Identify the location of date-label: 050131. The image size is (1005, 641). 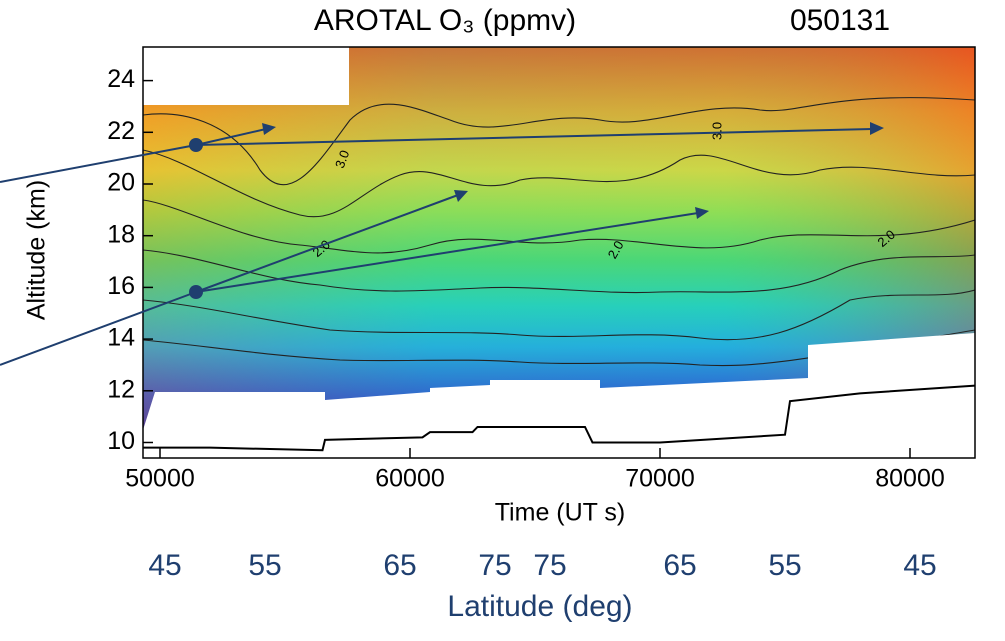
(840, 20).